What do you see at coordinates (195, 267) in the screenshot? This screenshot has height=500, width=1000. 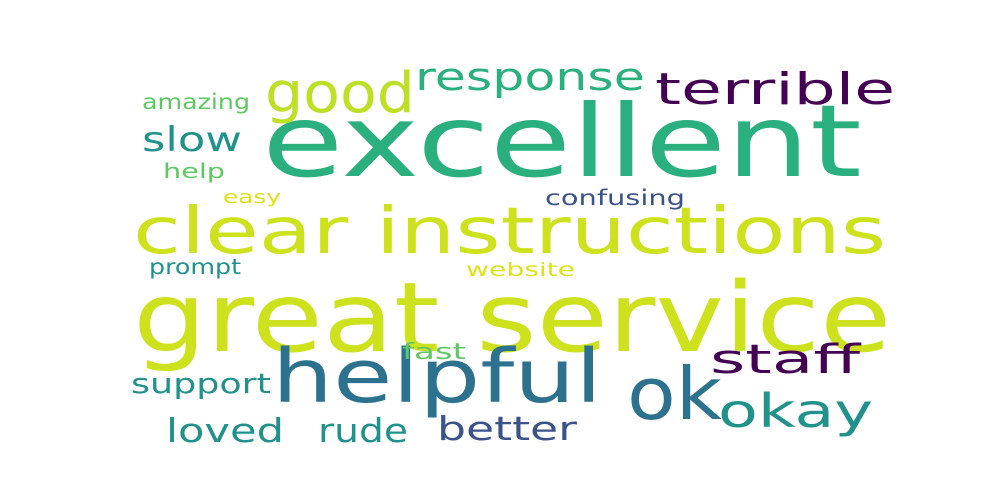 I see `word-prompt: prompt` at bounding box center [195, 267].